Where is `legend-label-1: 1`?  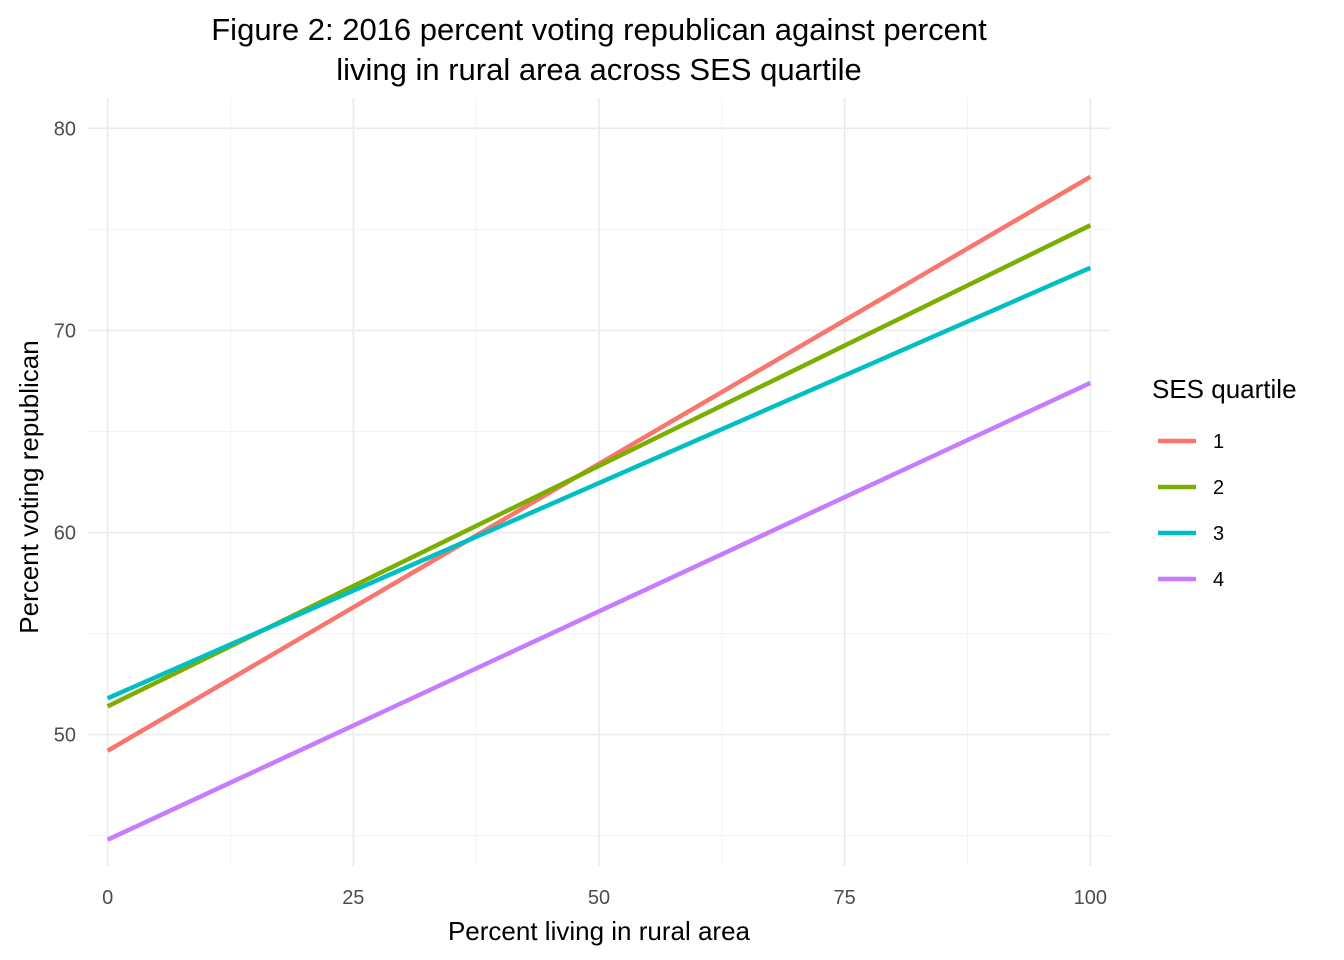 legend-label-1: 1 is located at coordinates (1218, 442).